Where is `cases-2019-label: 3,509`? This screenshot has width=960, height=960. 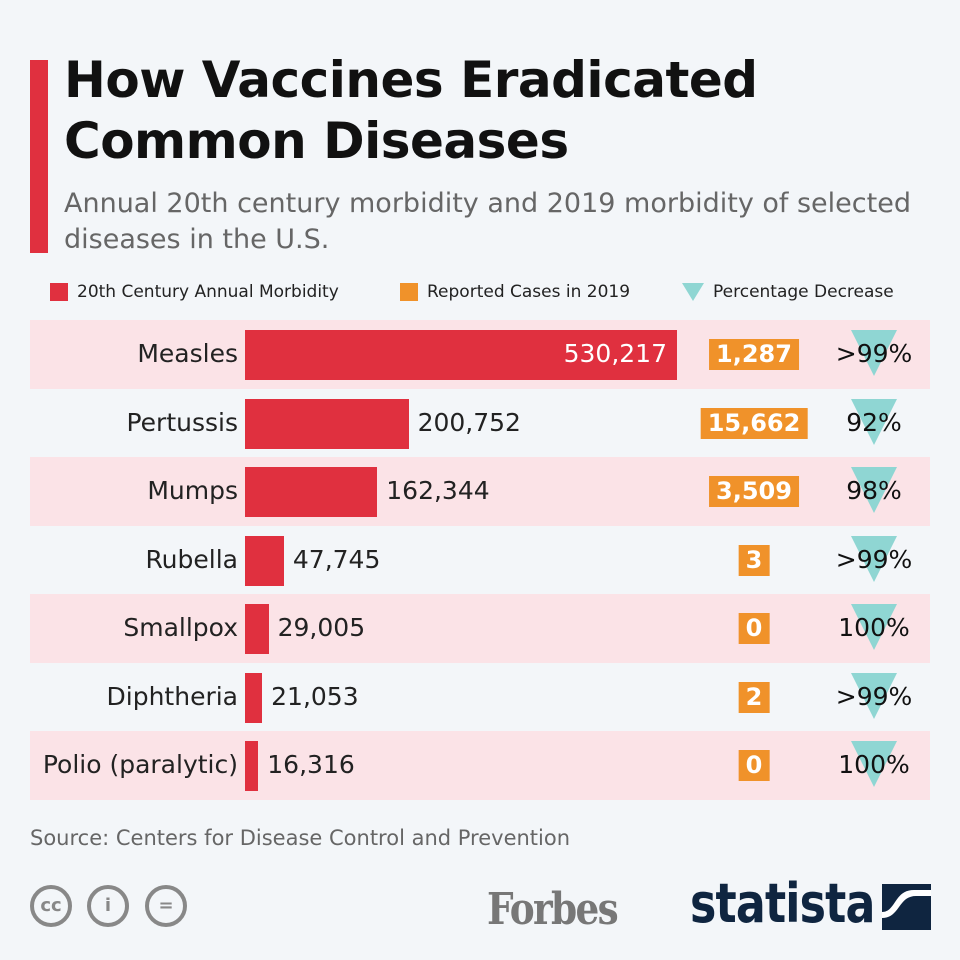 cases-2019-label: 3,509 is located at coordinates (754, 491).